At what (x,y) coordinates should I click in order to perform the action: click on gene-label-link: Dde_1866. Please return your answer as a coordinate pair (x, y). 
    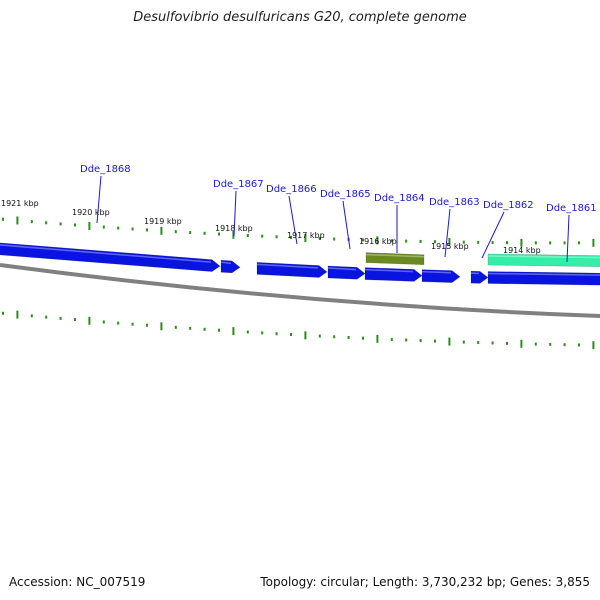
    Looking at the image, I should click on (291, 189).